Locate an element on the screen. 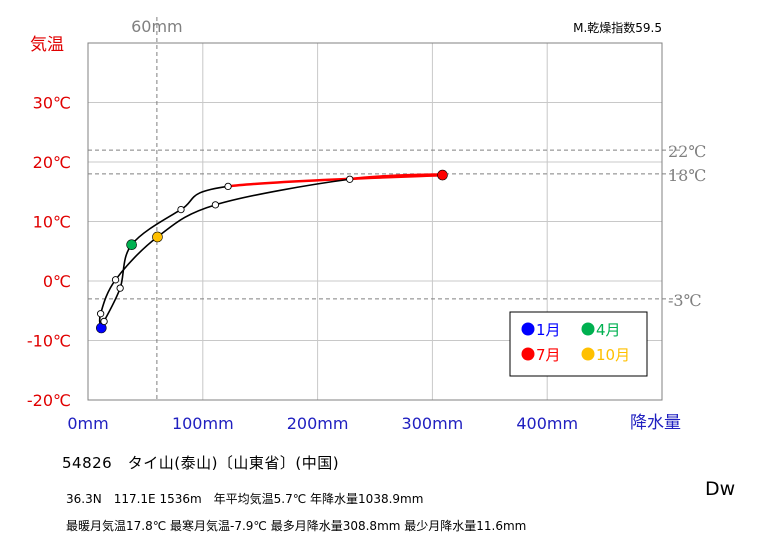 Image resolution: width=763 pixels, height=545 pixels. dryness-index: M.乾燥指数59.5 is located at coordinates (617, 27).